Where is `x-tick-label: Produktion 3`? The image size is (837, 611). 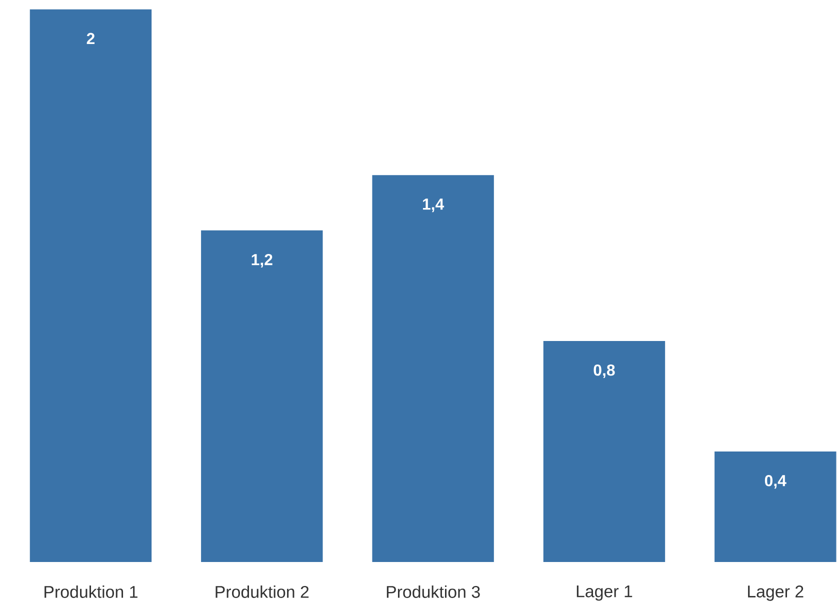
x-tick-label: Produktion 3 is located at coordinates (433, 592).